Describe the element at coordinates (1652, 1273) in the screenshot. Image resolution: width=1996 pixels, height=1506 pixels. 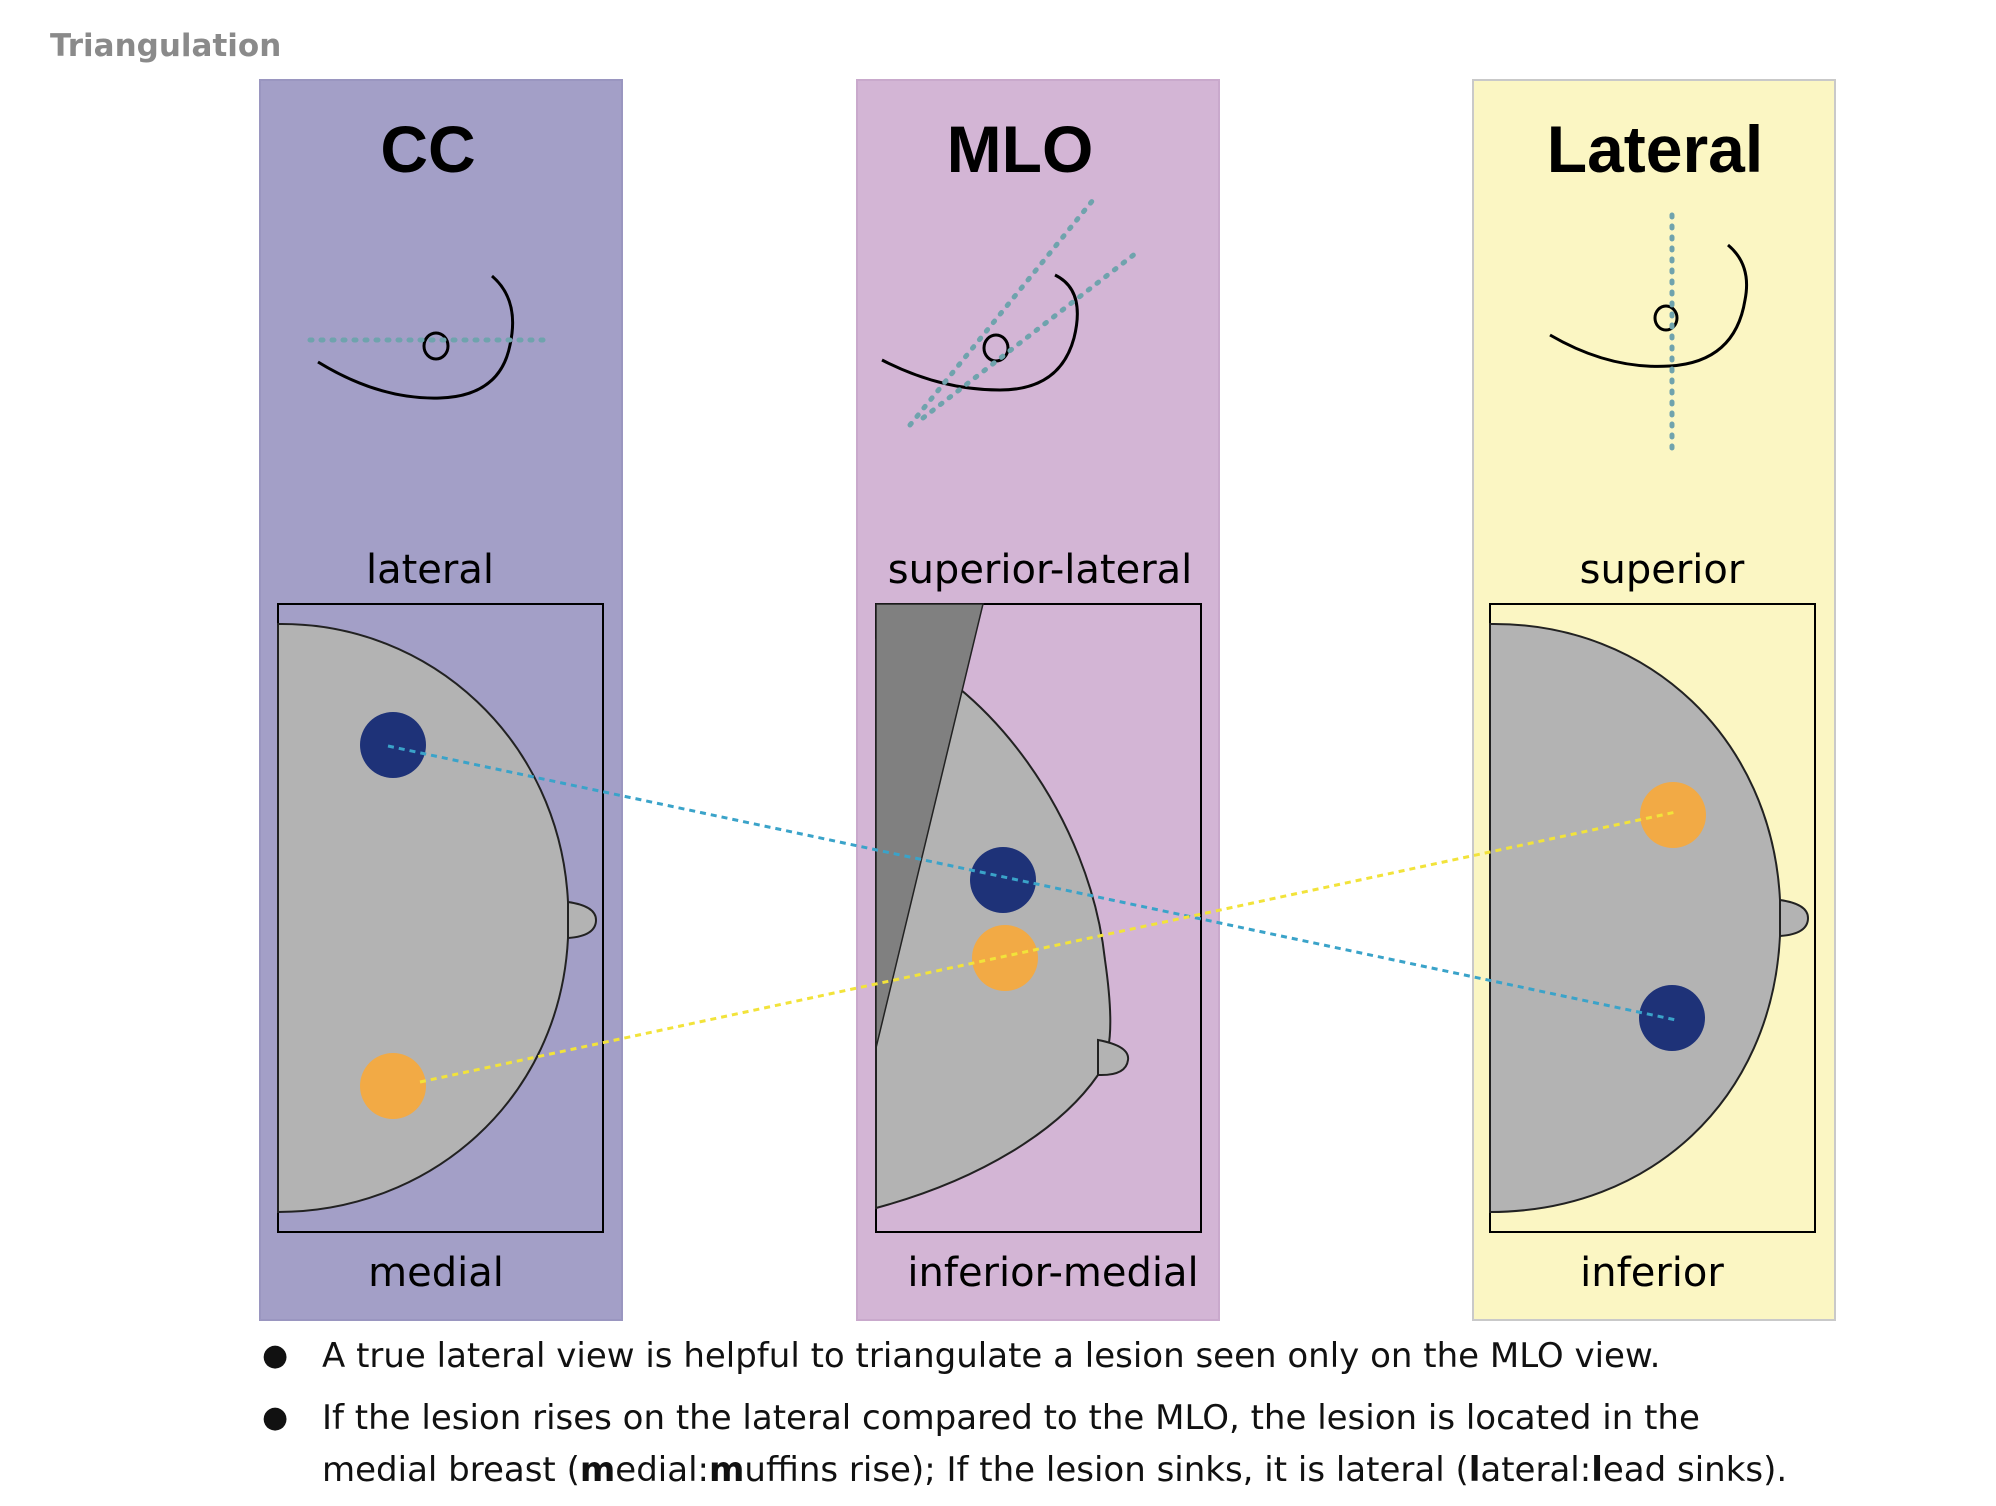
I see `lateral-bottom-label: inferior` at that location.